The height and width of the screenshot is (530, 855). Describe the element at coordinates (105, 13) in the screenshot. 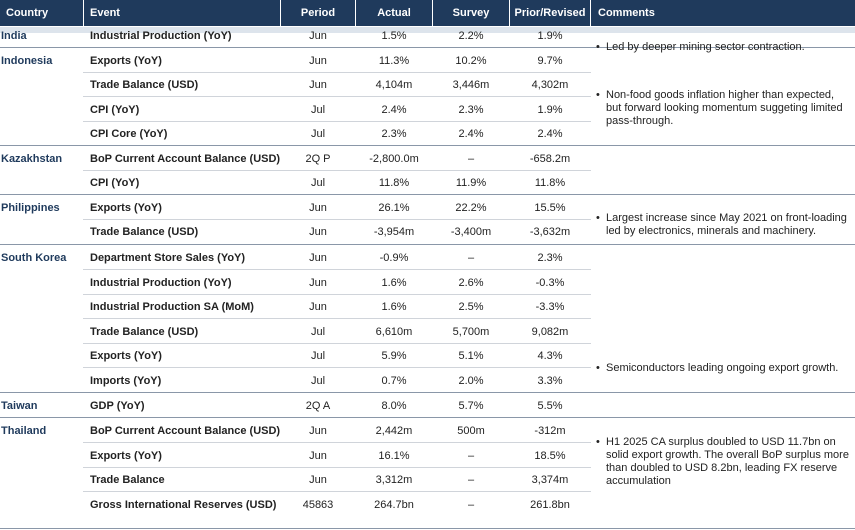

I see `header-event: Event` at that location.